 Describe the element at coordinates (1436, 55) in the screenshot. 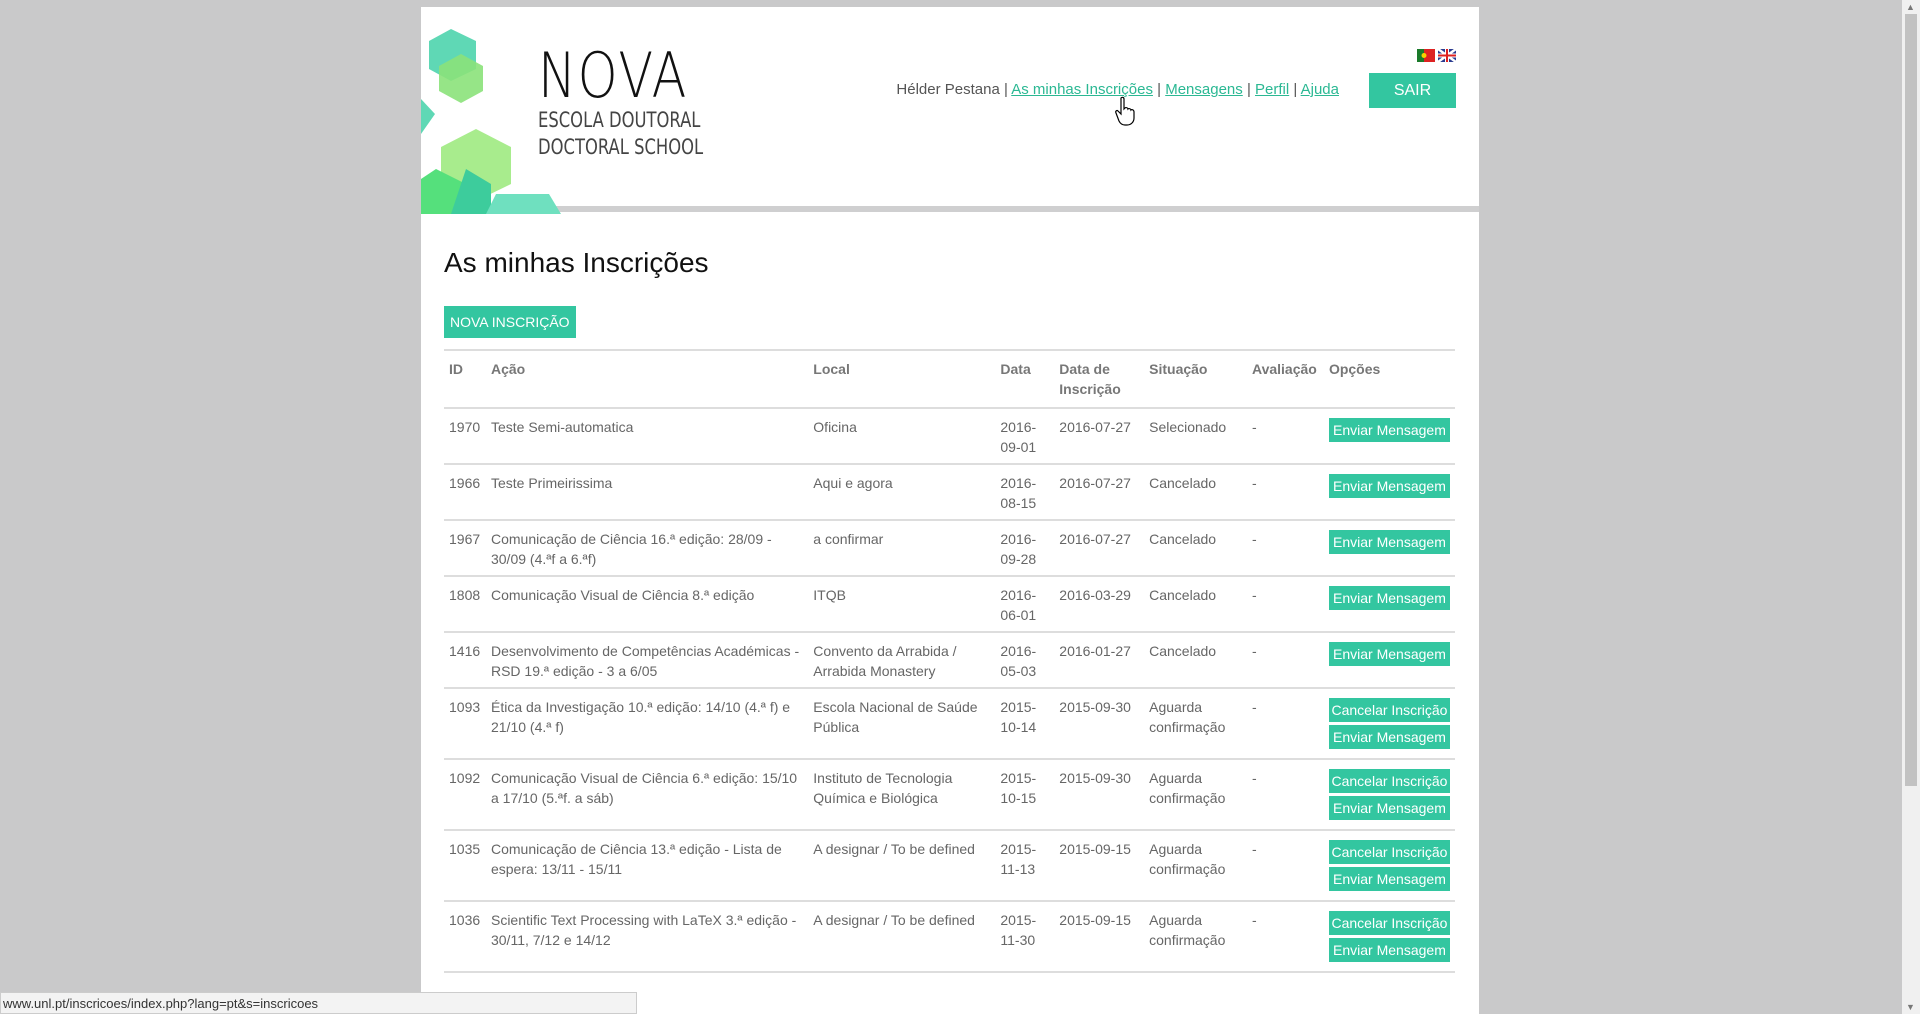

I see `language-switcher` at that location.